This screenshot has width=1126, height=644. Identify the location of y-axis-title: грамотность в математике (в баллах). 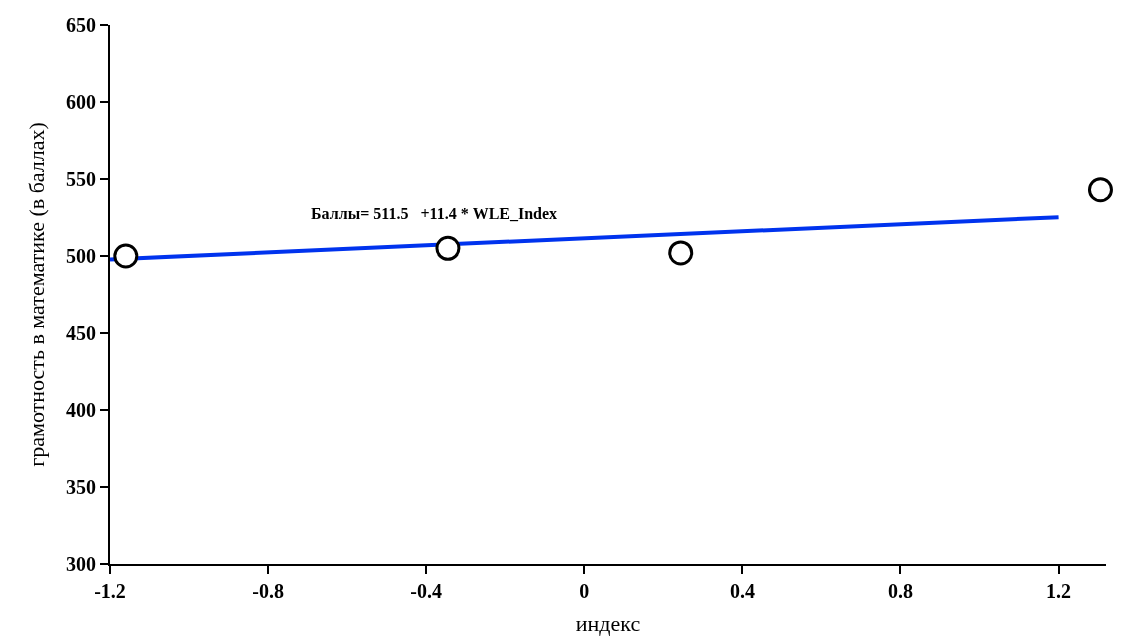
(37, 294).